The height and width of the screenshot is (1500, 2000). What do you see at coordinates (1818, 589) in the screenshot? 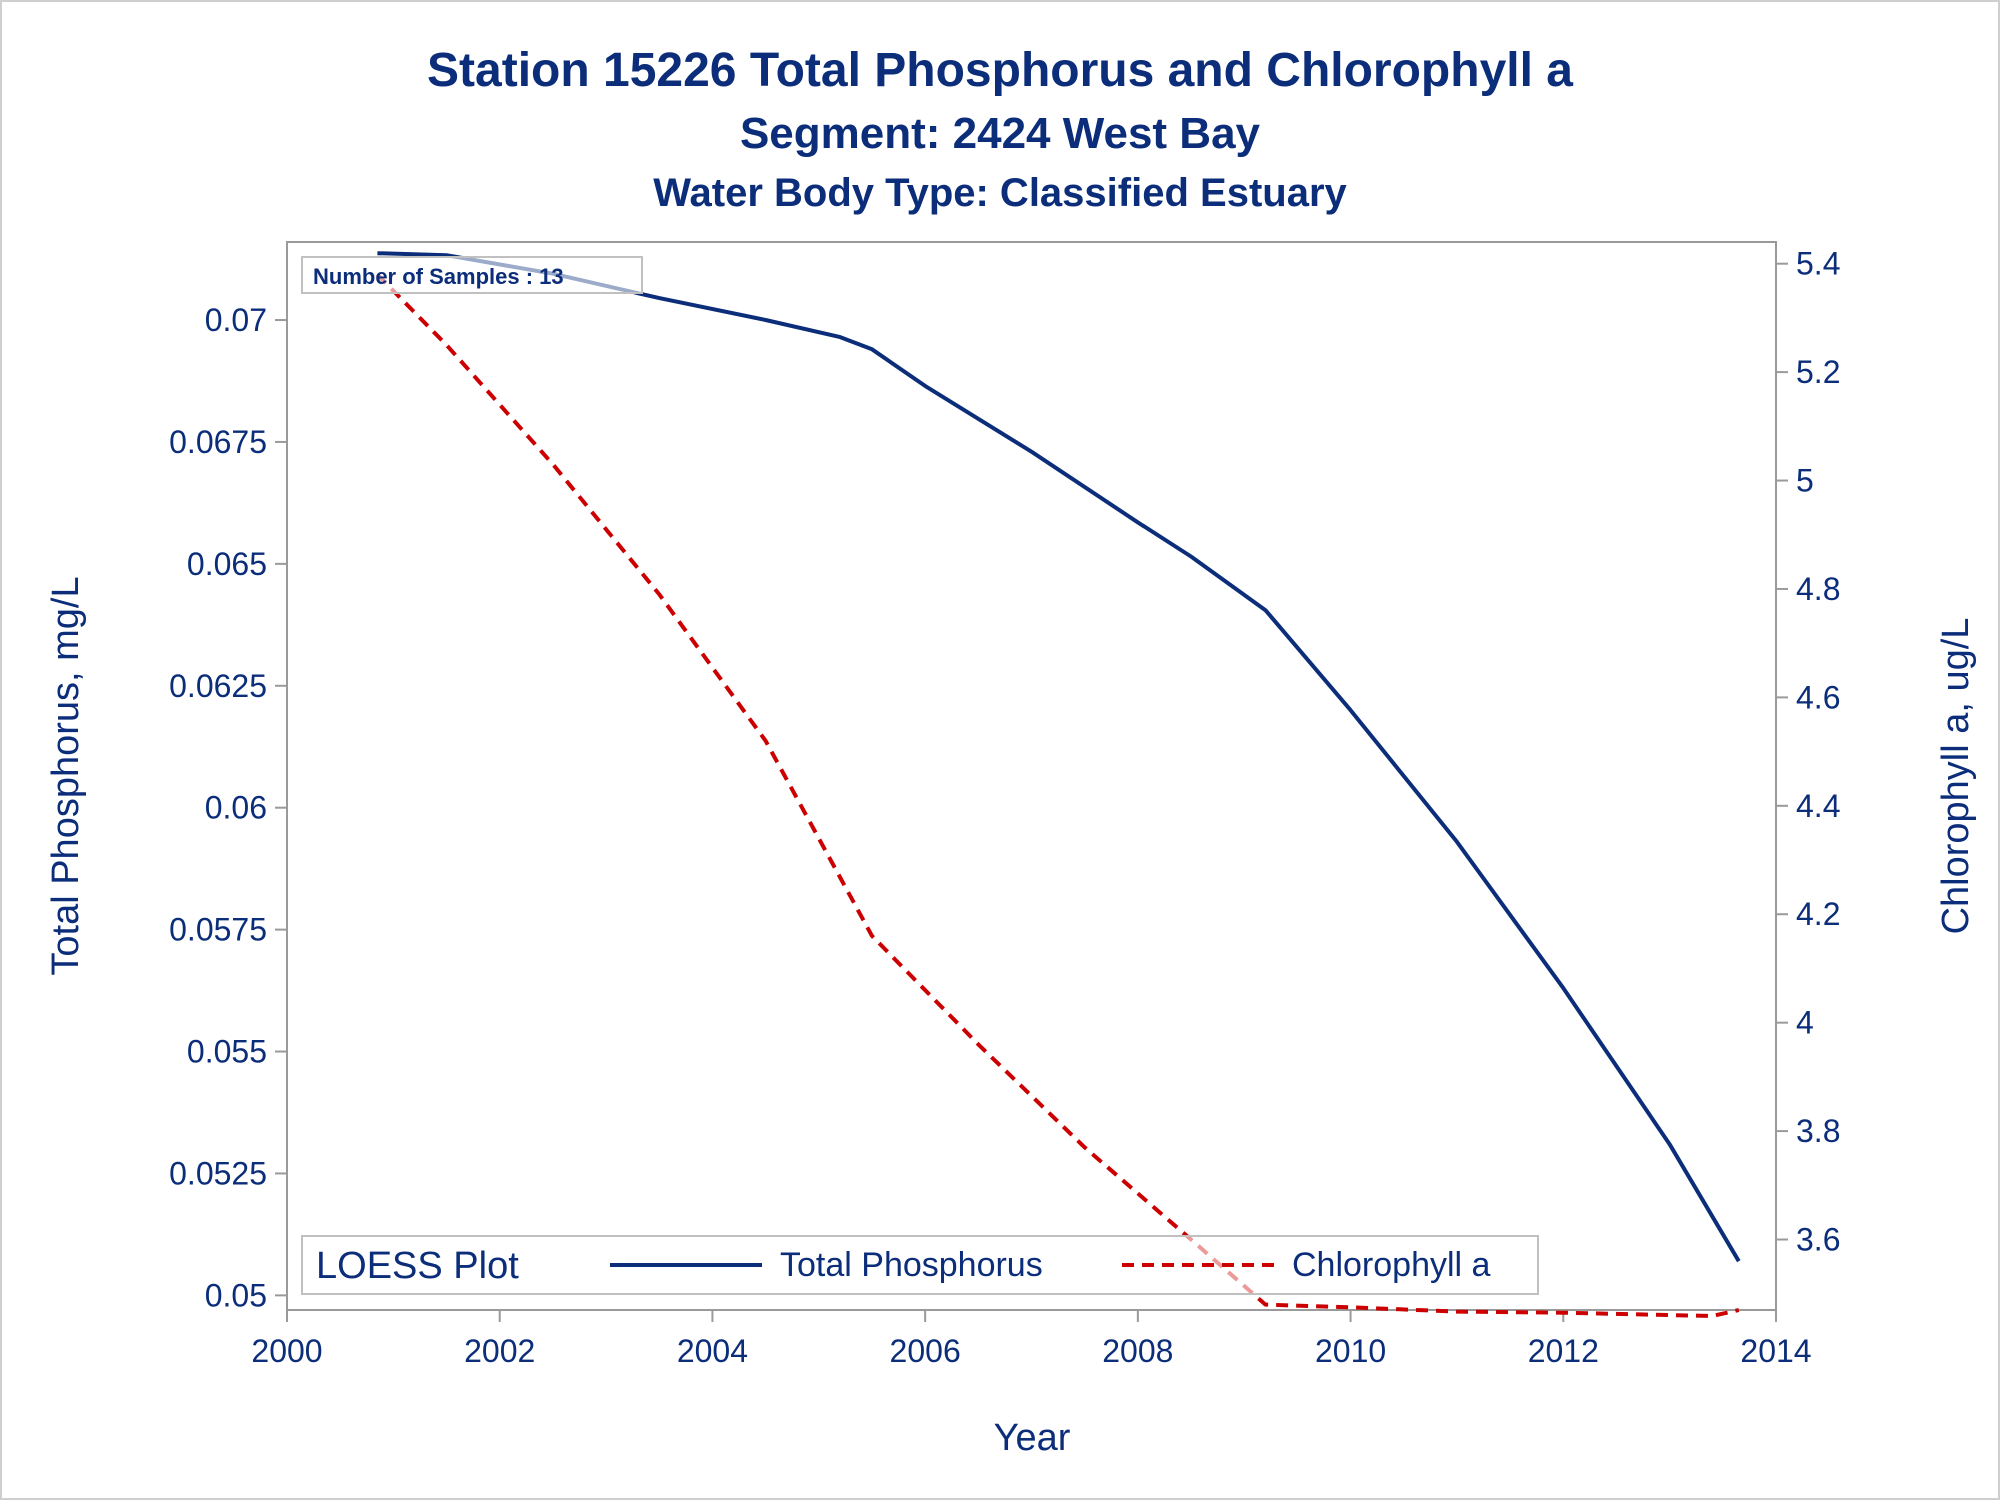
I see `y2-tick-label: 4.8` at bounding box center [1818, 589].